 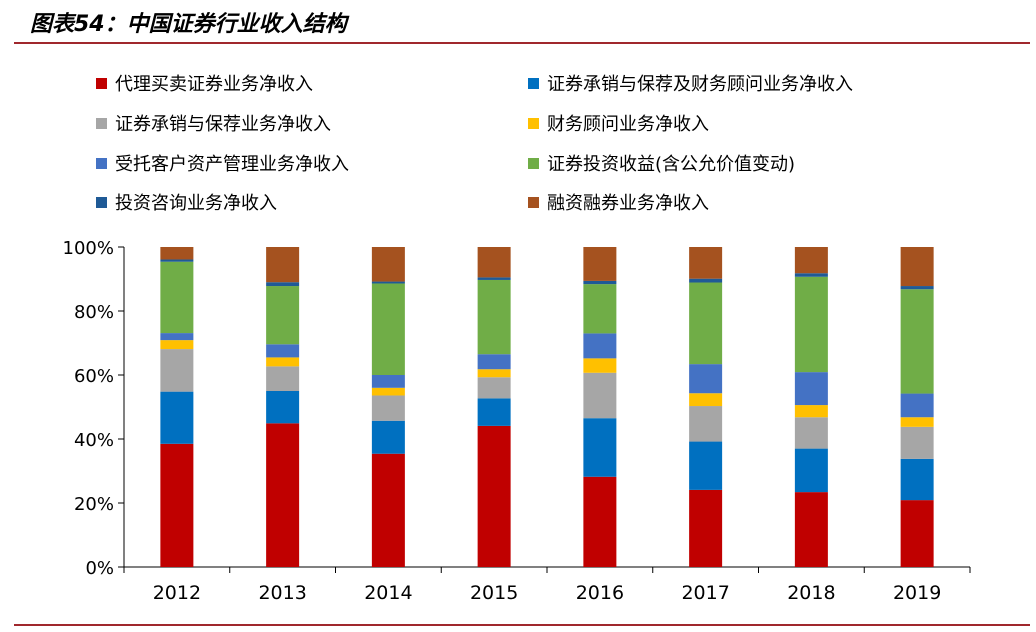 I want to click on legend-label-6: 证券投资收益(含公允价值变动), so click(x=671, y=164).